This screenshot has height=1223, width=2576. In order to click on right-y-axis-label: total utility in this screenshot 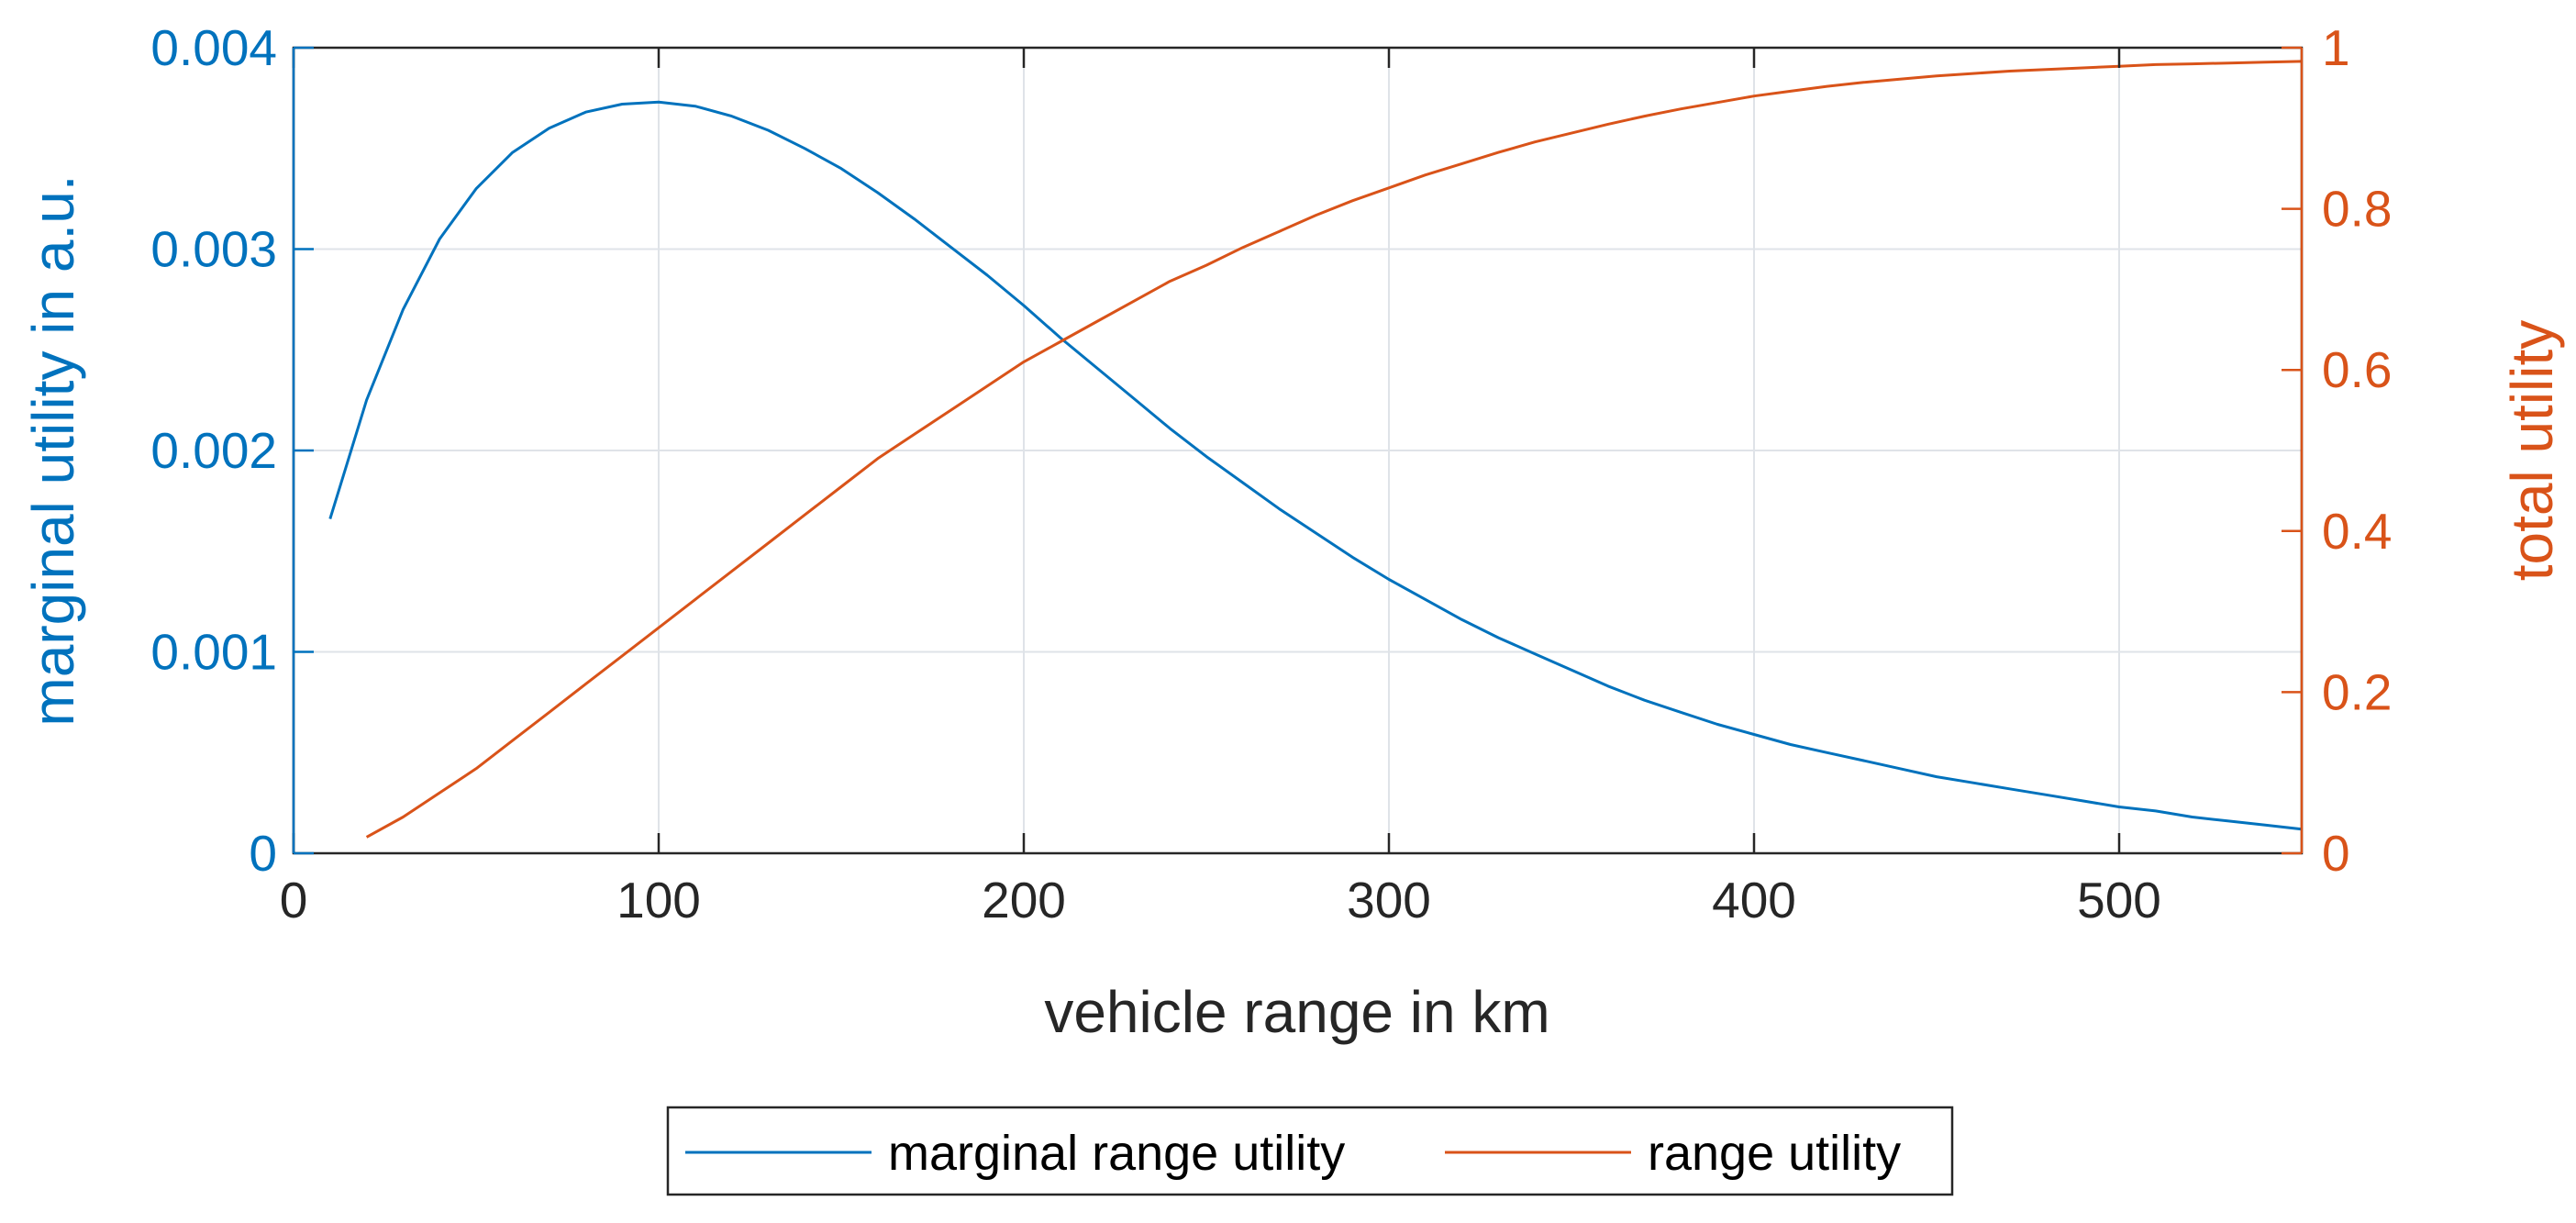, I will do `click(2532, 451)`.